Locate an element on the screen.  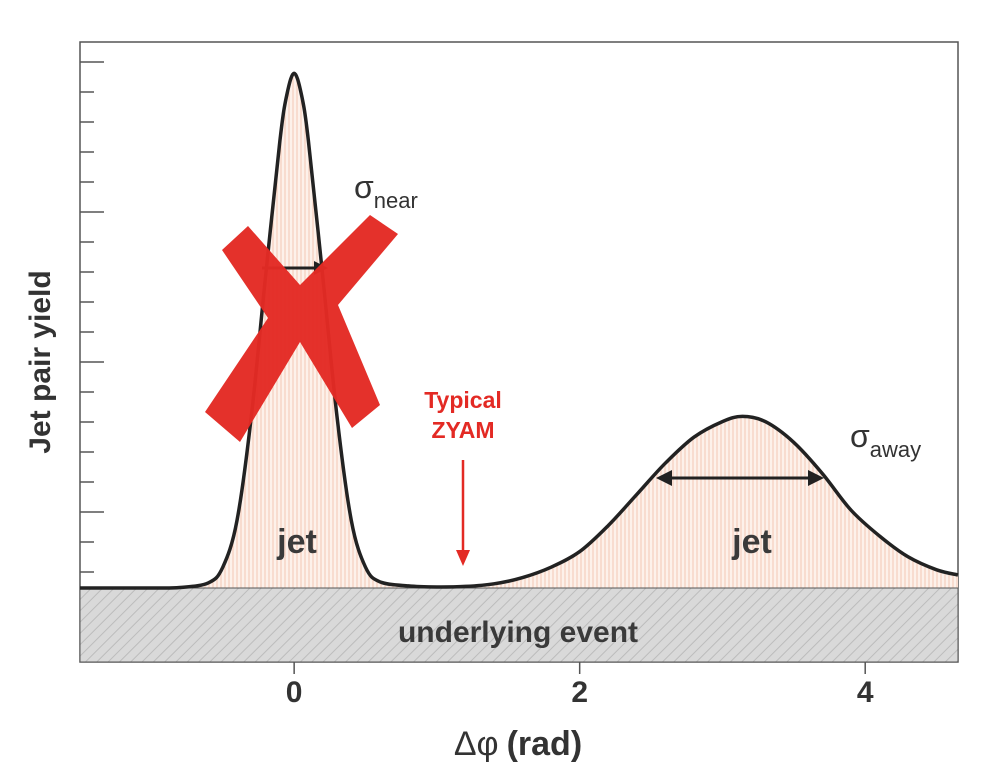
underlying-event-label: underlying event is located at coordinates (518, 632).